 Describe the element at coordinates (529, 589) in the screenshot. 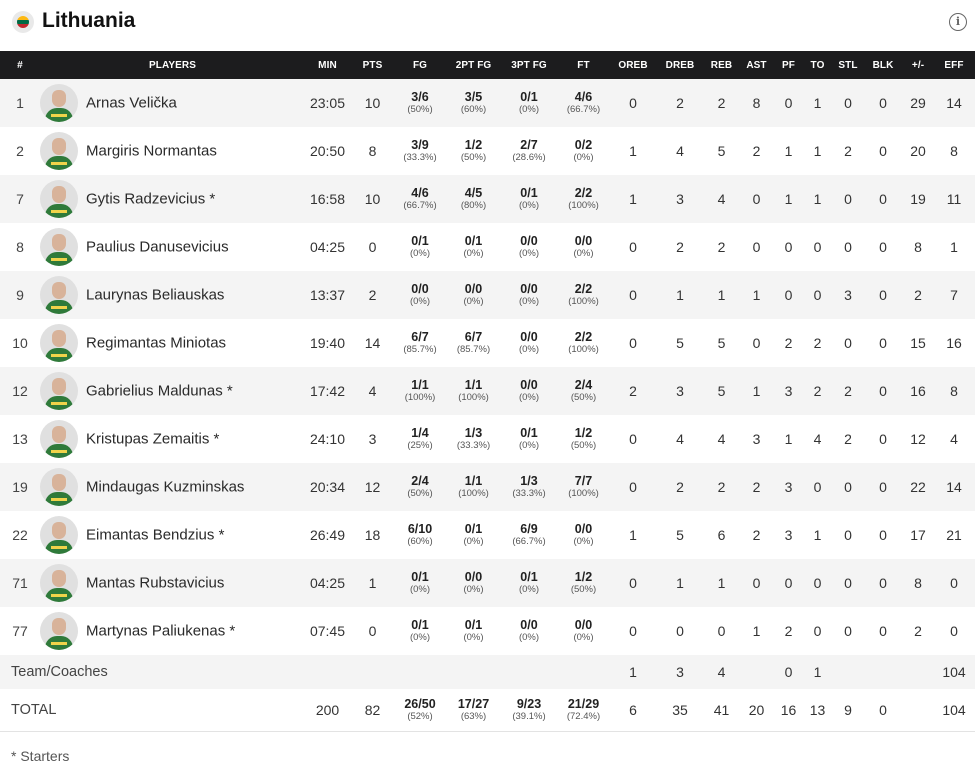

I see `three-point-fg-percentage: (0%)` at that location.